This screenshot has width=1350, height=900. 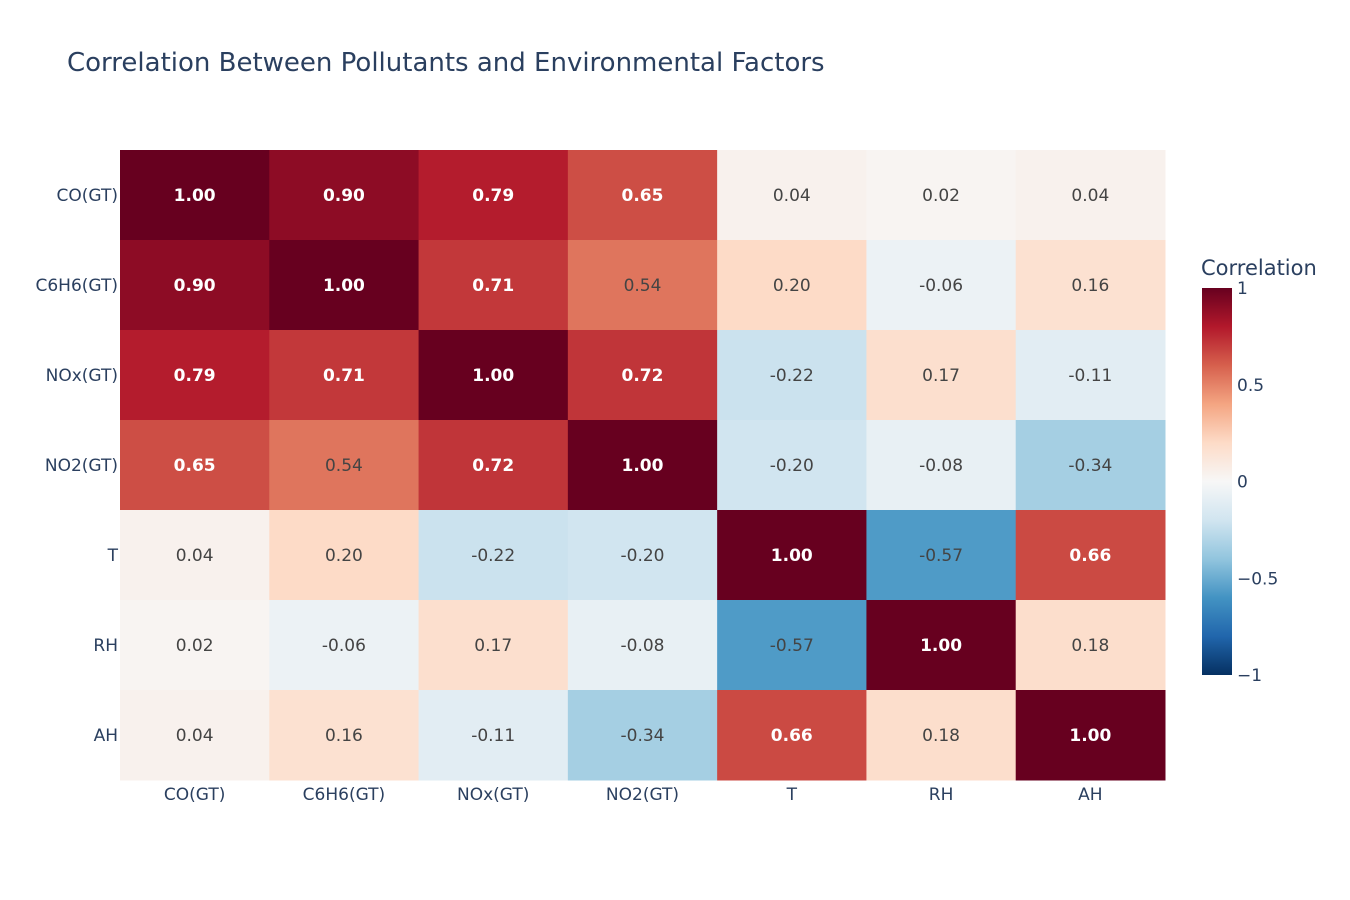 What do you see at coordinates (1217, 481) in the screenshot?
I see `colorbar-gradient` at bounding box center [1217, 481].